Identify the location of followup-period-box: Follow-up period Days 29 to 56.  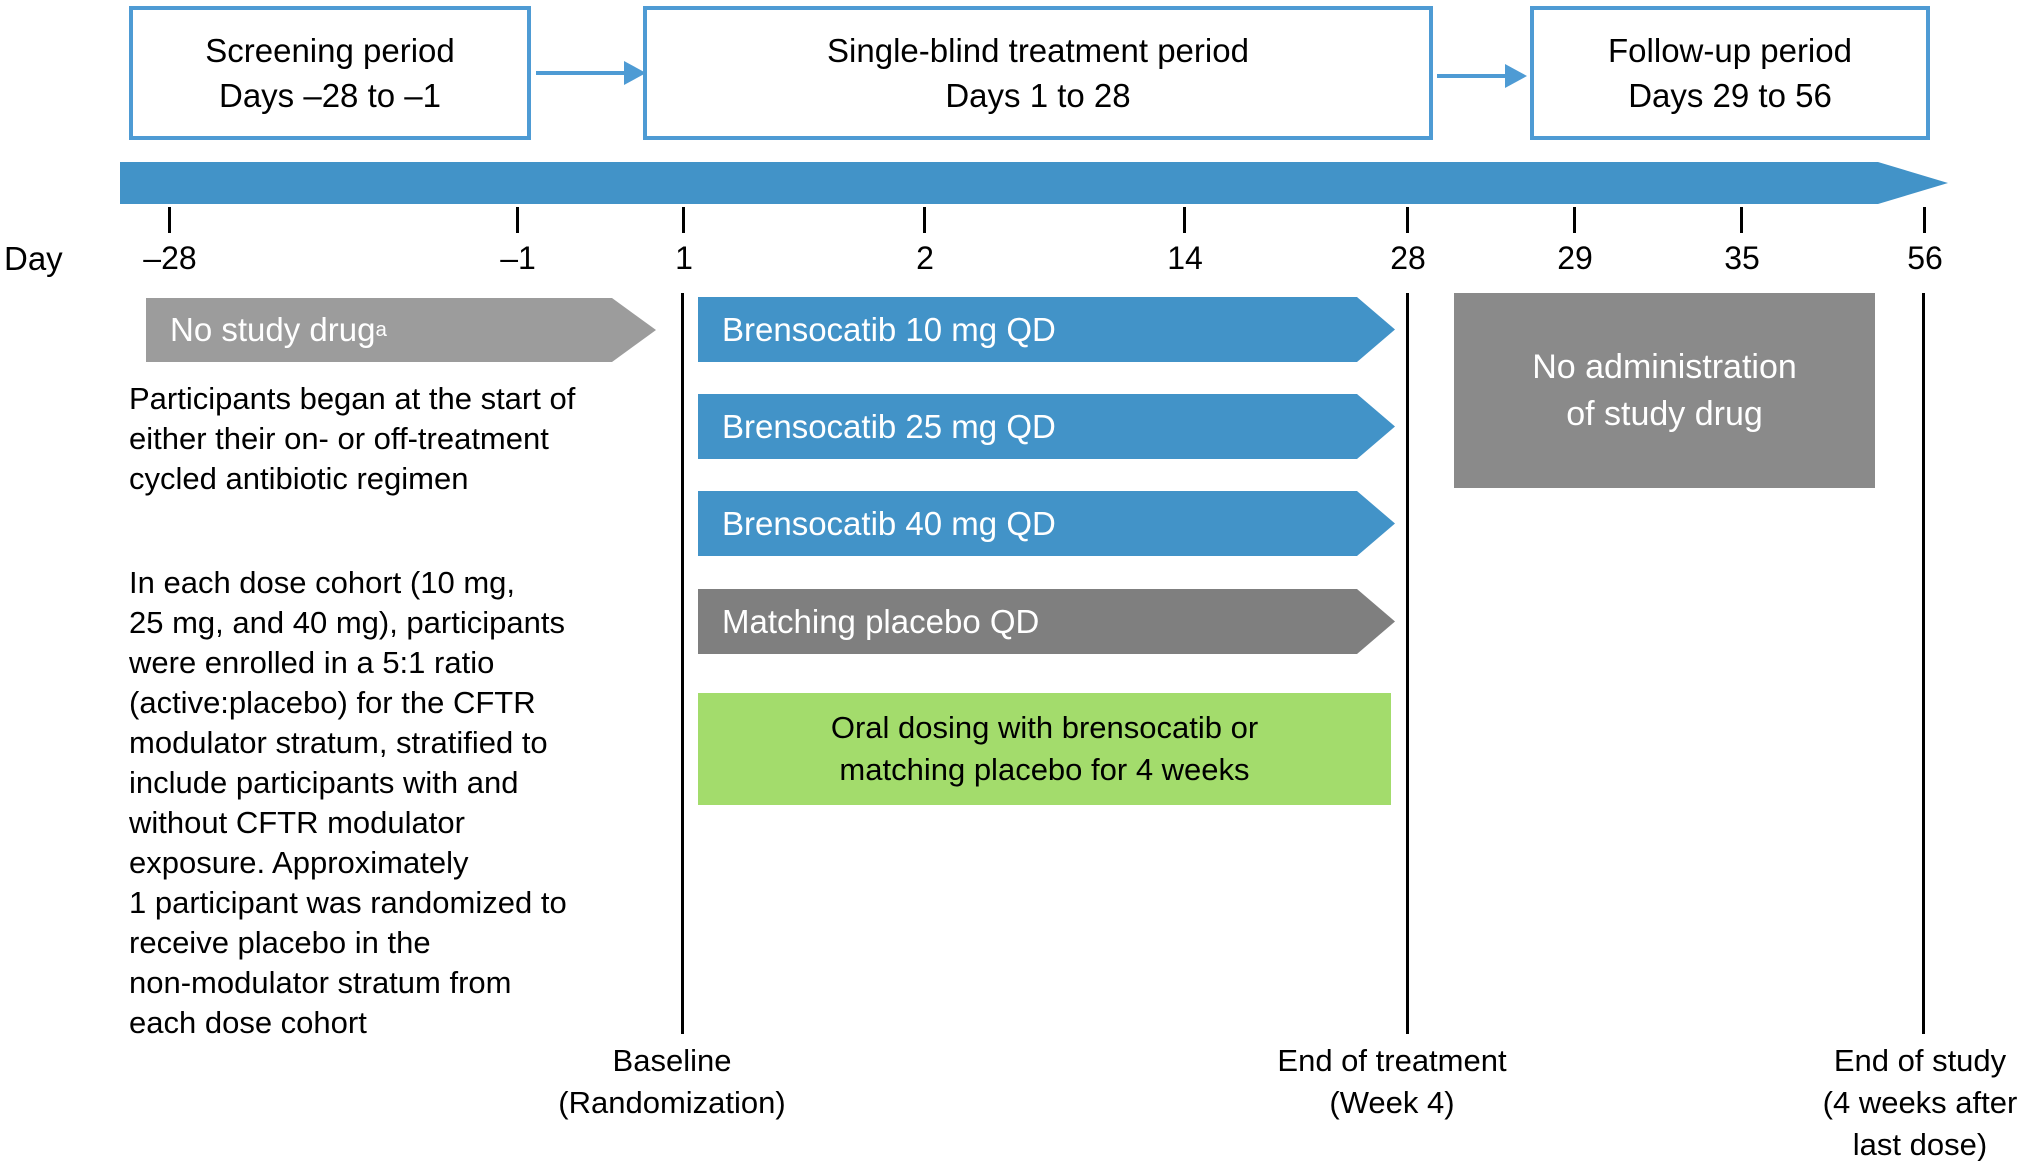
(1730, 73).